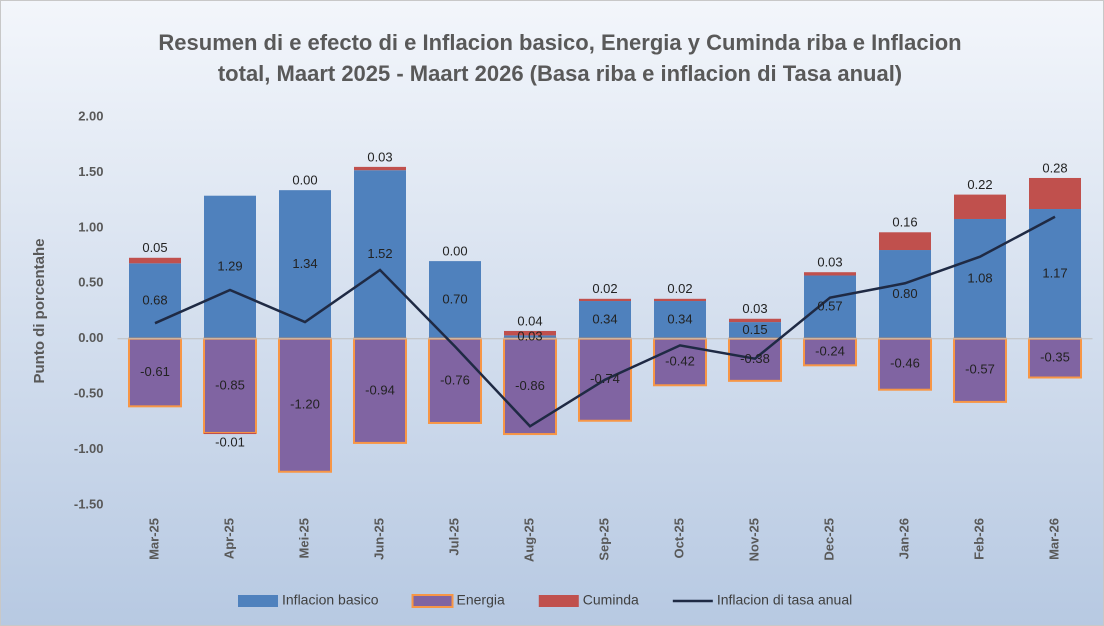  What do you see at coordinates (828, 539) in the screenshot?
I see `x-tick-label: Dec-25` at bounding box center [828, 539].